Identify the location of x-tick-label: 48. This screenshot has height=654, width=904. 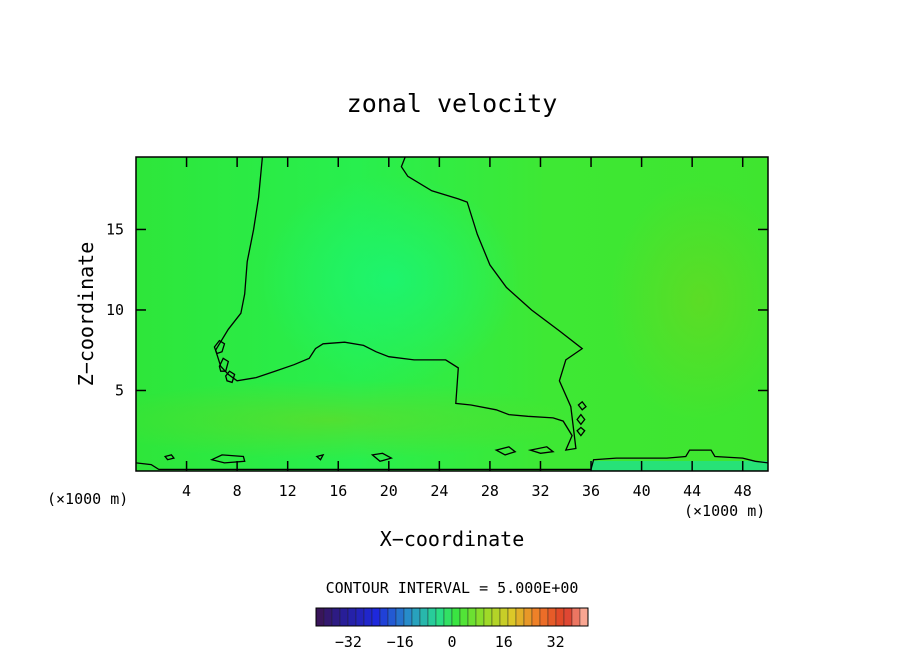
(743, 491).